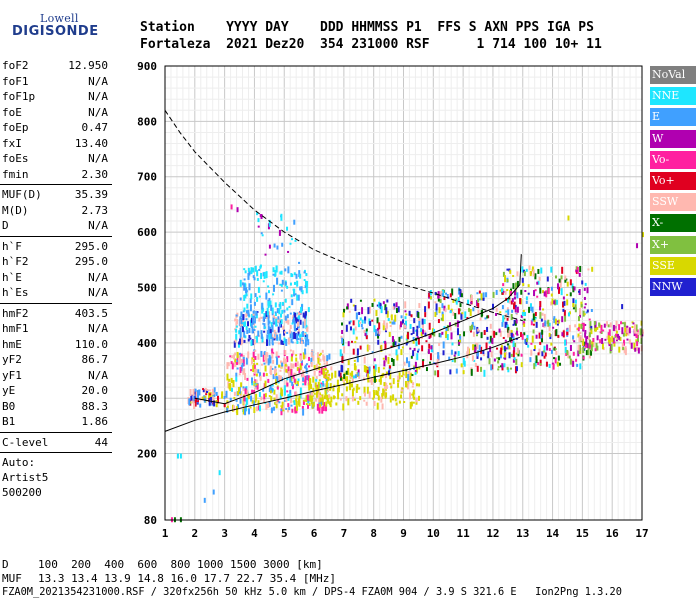 The image size is (700, 600). Describe the element at coordinates (25, 442) in the screenshot. I see `param-label: C-level` at that location.